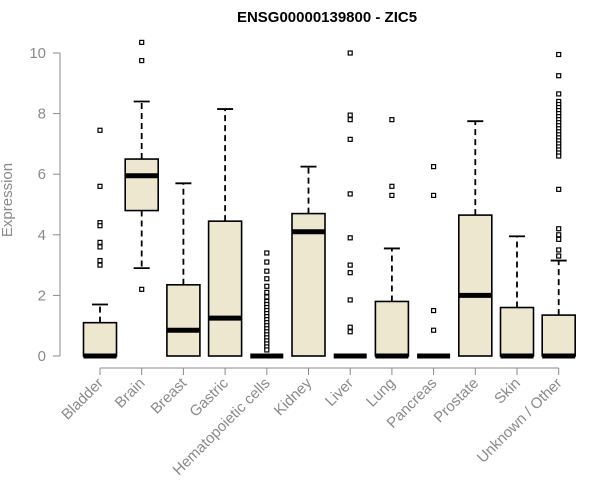  Describe the element at coordinates (339, 392) in the screenshot. I see `x-tick-label-liver: Liver` at that location.